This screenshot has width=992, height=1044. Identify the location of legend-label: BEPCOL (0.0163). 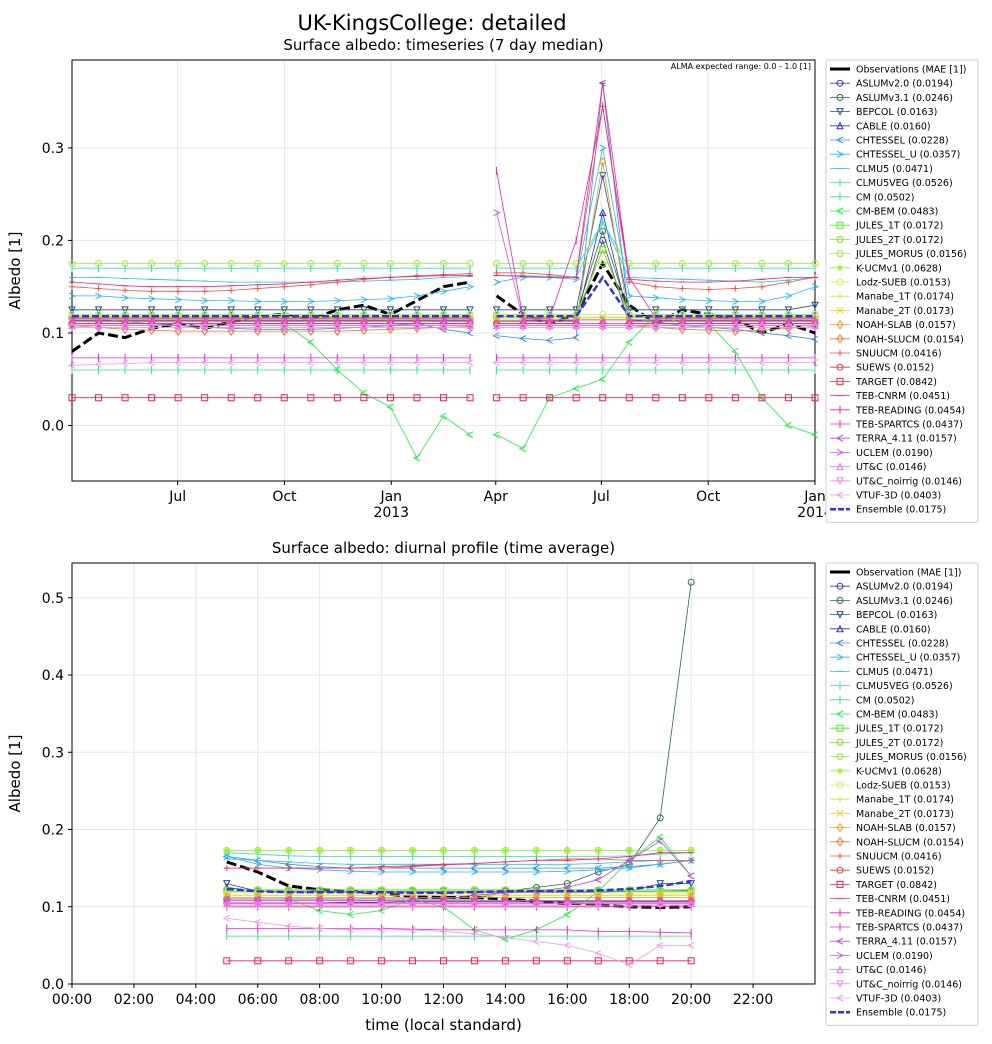
(896, 112).